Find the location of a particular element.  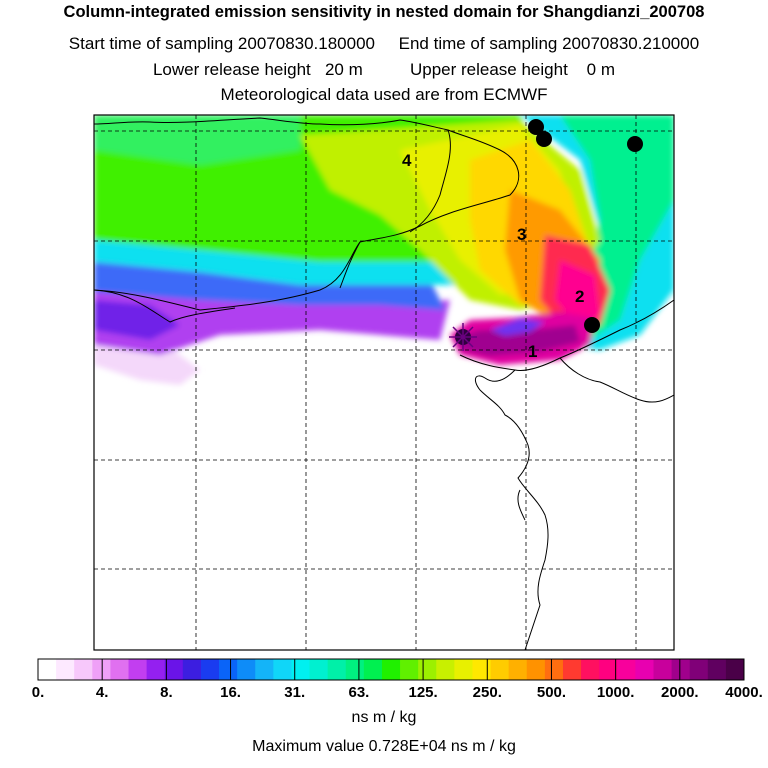

plume-labels: 1 2 3 4 is located at coordinates (493, 256).